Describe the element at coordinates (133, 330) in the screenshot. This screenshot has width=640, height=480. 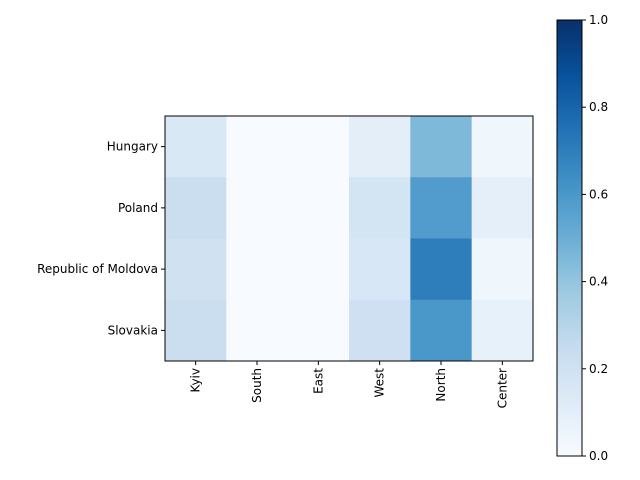
I see `y-tick-label: Slovakia` at that location.